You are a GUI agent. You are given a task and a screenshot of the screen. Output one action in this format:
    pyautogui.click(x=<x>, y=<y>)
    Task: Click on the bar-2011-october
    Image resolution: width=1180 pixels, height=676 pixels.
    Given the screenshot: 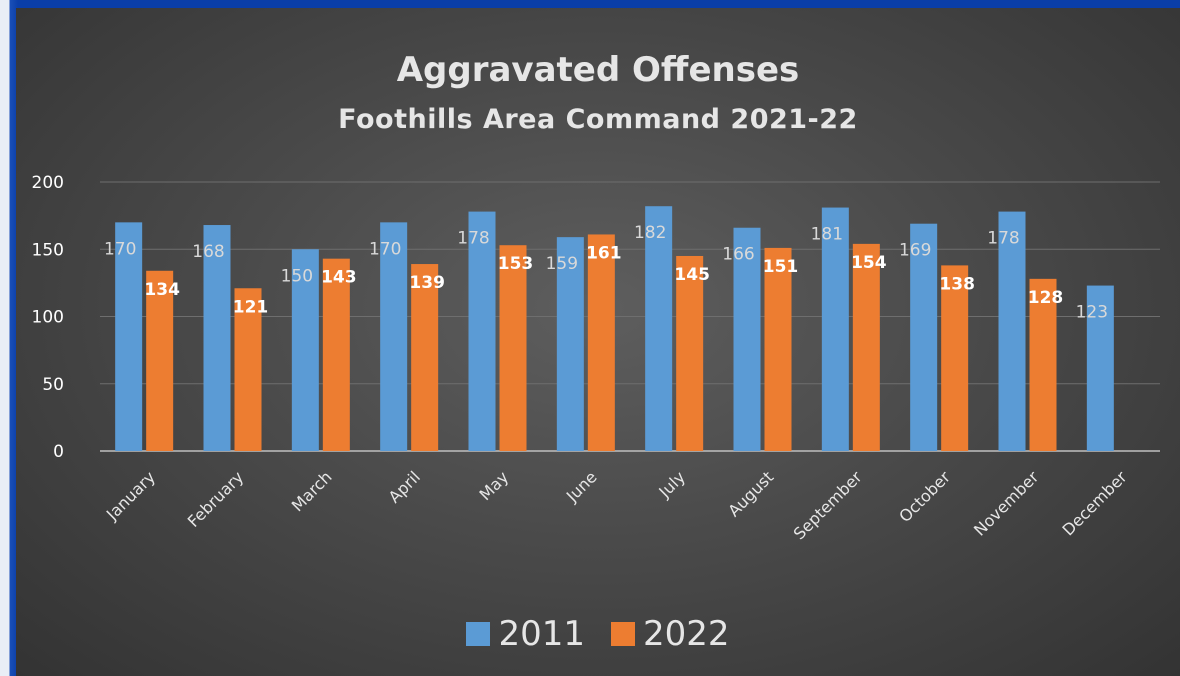 What is the action you would take?
    pyautogui.click(x=924, y=337)
    